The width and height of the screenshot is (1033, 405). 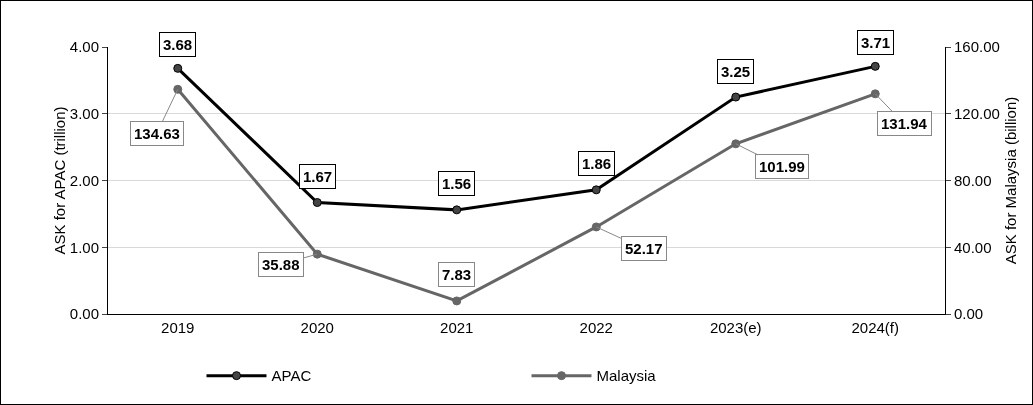 What do you see at coordinates (84, 47) in the screenshot?
I see `y-tick-label: 4.00` at bounding box center [84, 47].